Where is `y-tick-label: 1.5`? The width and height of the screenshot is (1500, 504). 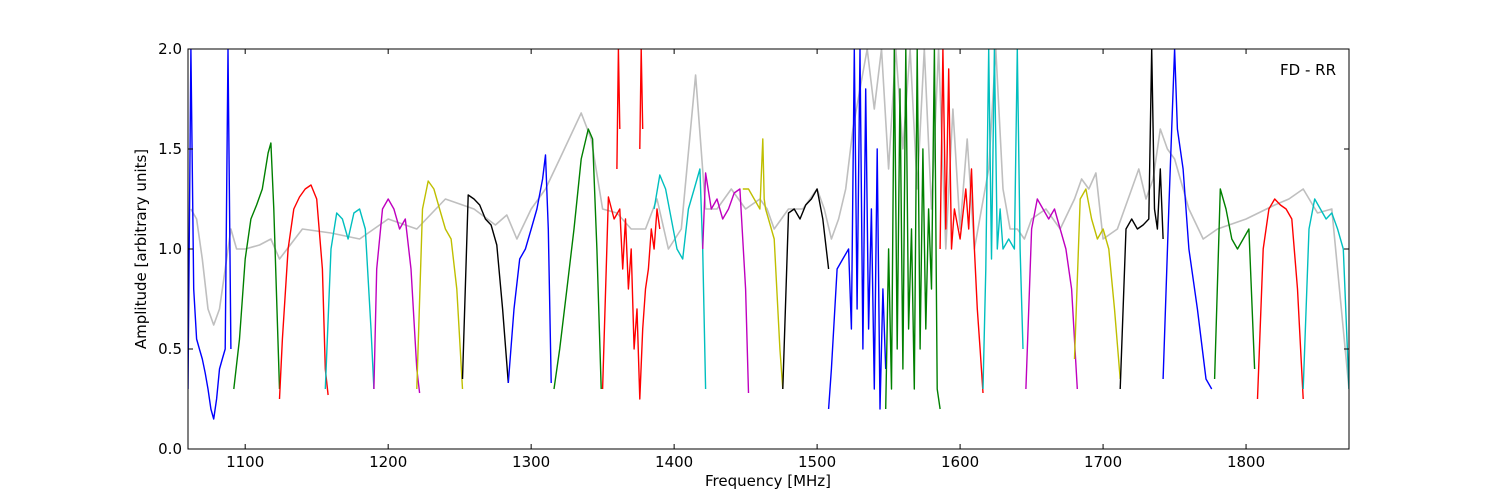
y-tick-label: 1.5 is located at coordinates (170, 149).